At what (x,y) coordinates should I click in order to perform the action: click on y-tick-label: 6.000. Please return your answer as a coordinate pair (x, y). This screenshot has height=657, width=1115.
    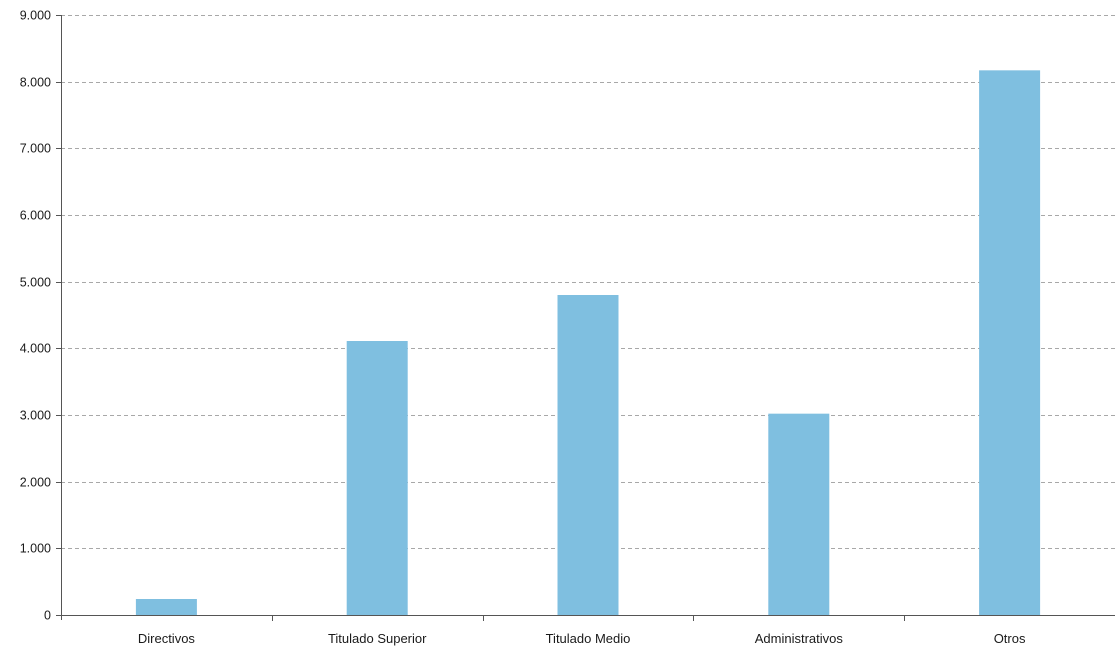
    Looking at the image, I should click on (35, 216).